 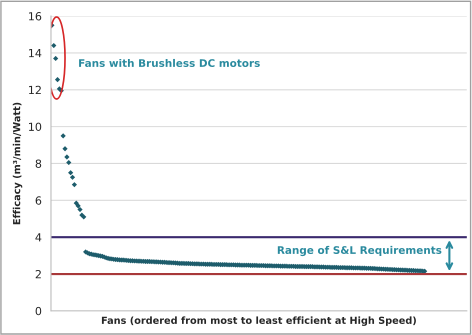 I want to click on y-tick-label: 12, so click(x=35, y=90).